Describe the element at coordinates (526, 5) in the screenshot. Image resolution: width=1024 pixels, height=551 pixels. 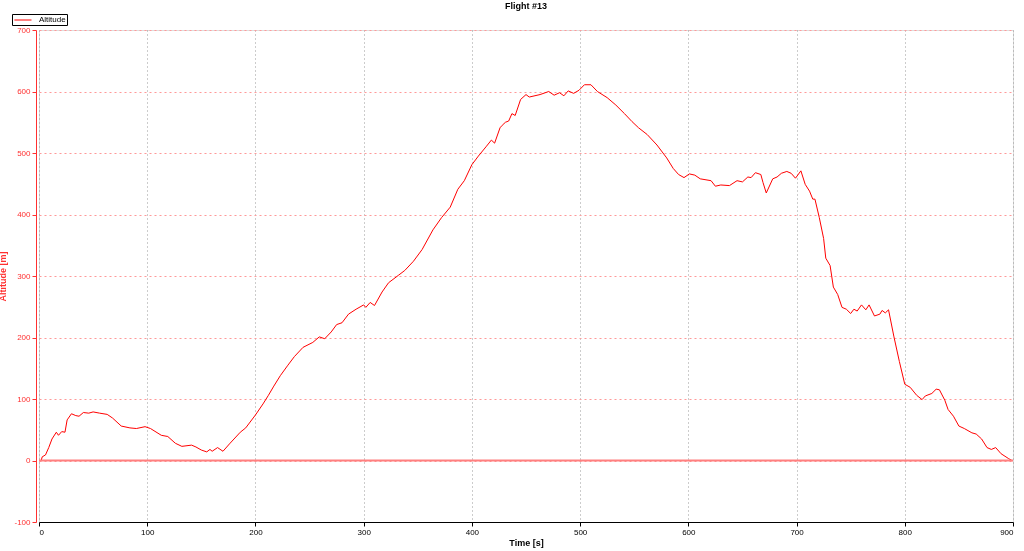
I see `chart-title: Flight #13` at that location.